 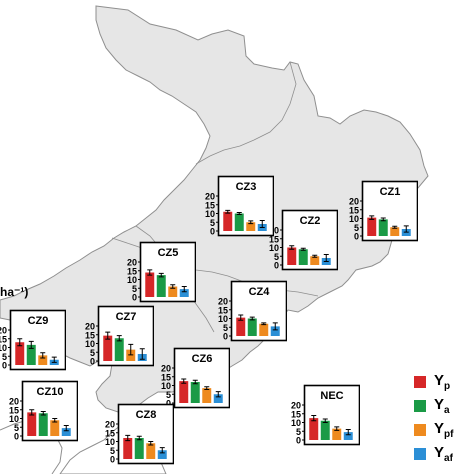 I want to click on legend-label-main: Y, so click(x=439, y=452).